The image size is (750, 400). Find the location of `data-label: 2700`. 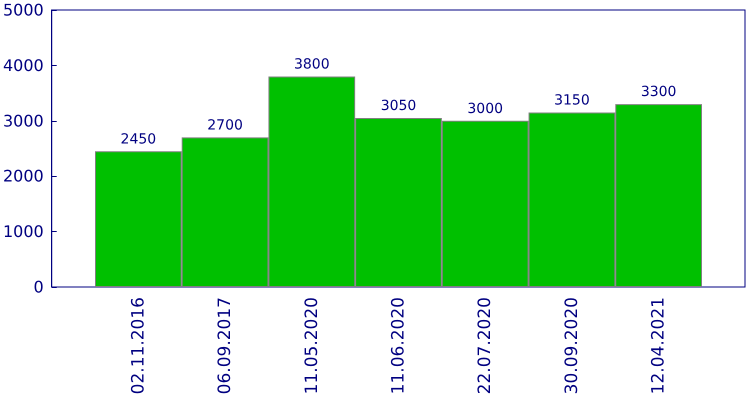

data-label: 2700 is located at coordinates (225, 125).